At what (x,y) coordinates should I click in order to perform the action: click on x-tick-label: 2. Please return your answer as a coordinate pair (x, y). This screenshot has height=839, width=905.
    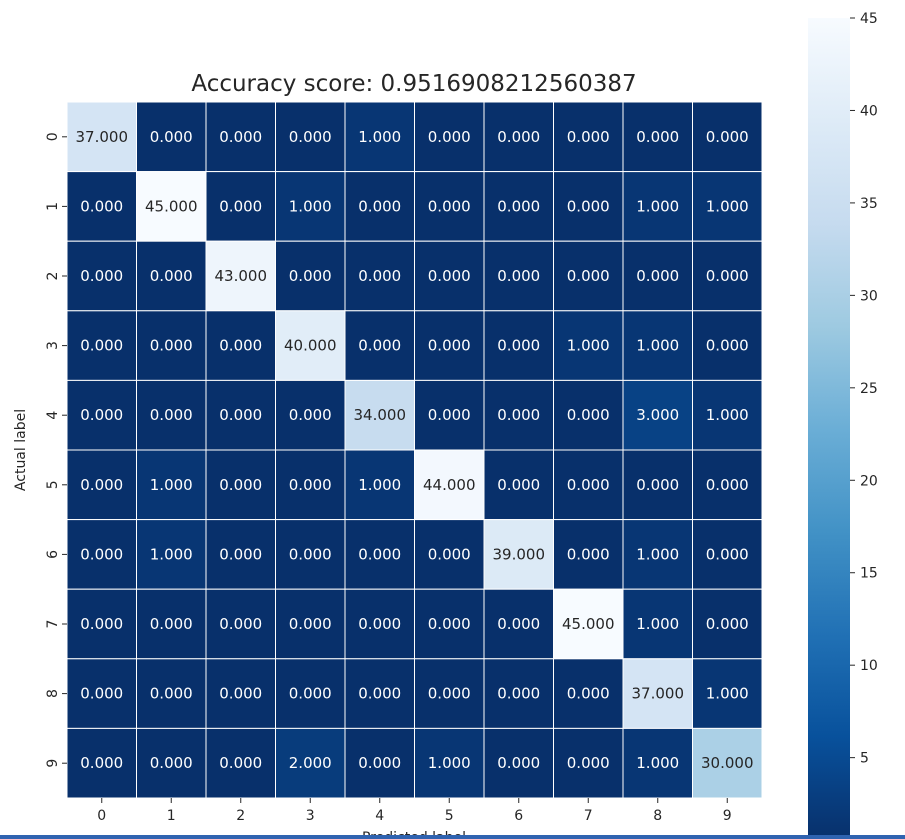
    Looking at the image, I should click on (240, 816).